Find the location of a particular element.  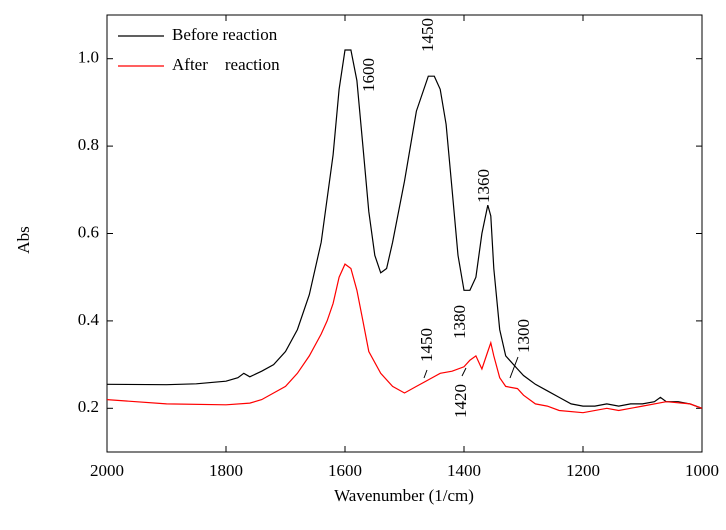

y-tick-label: 0.6 is located at coordinates (88, 231).